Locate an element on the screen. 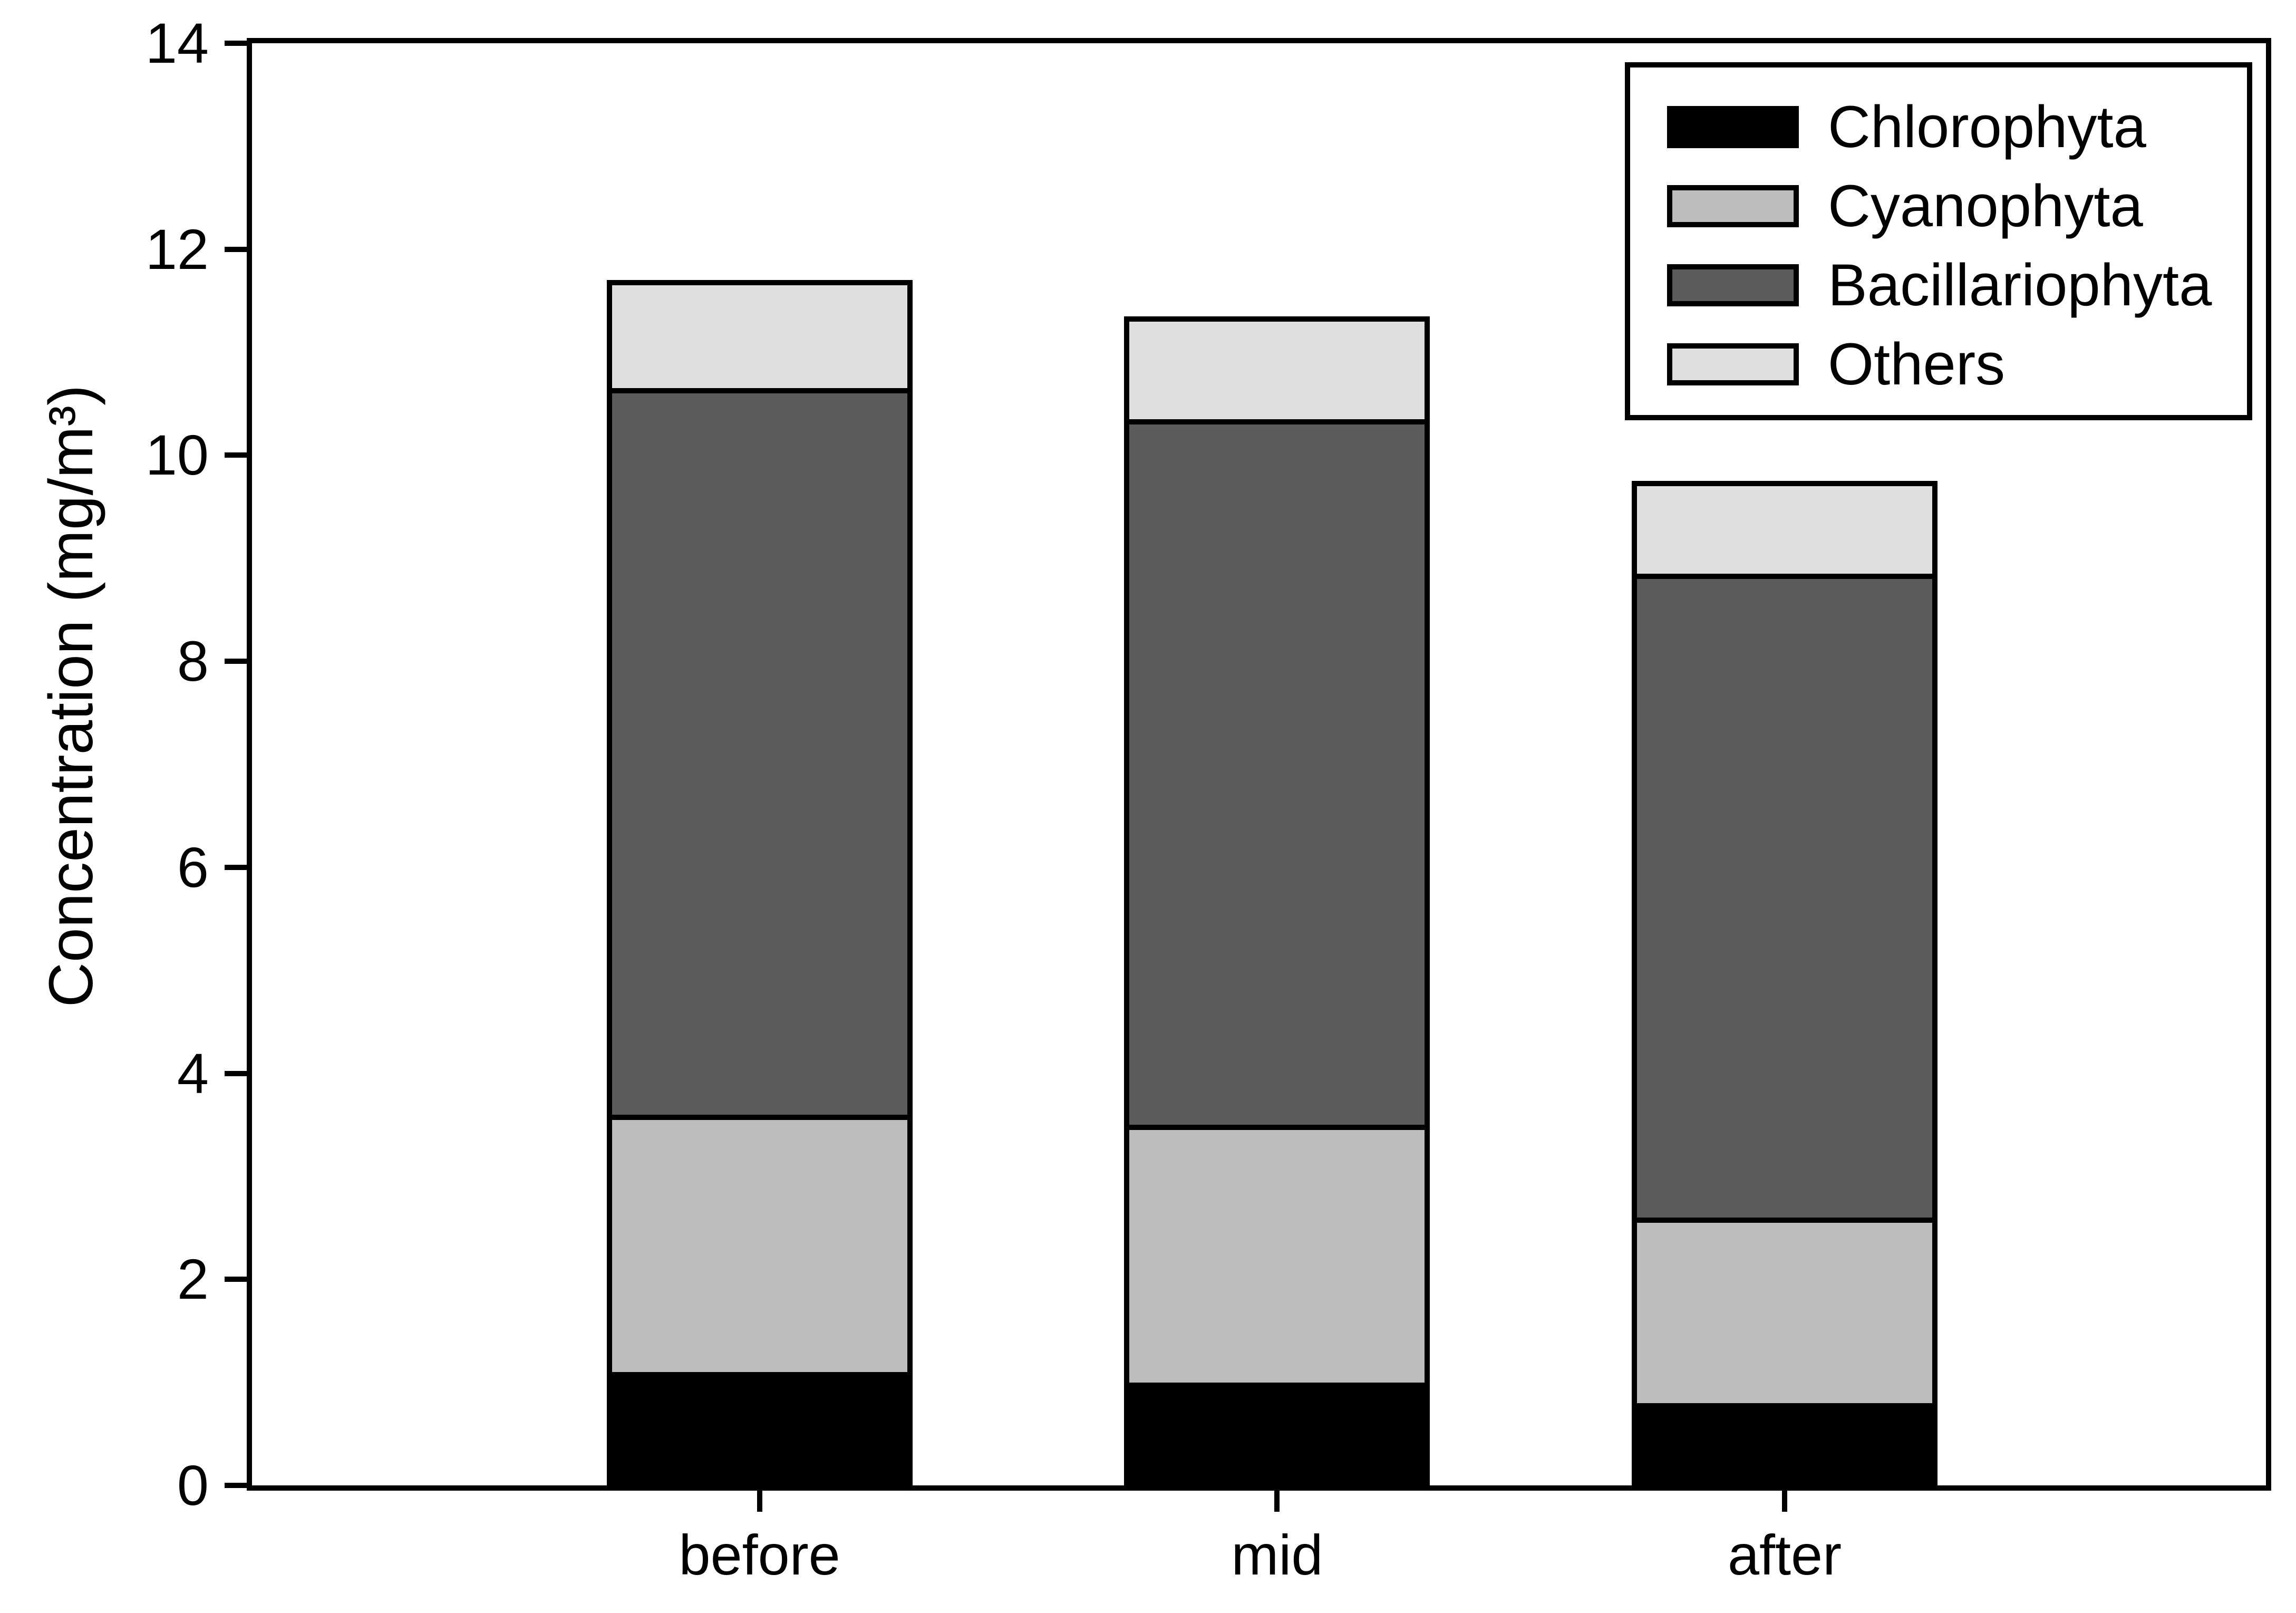  stacked-bar-mid is located at coordinates (1277, 901).